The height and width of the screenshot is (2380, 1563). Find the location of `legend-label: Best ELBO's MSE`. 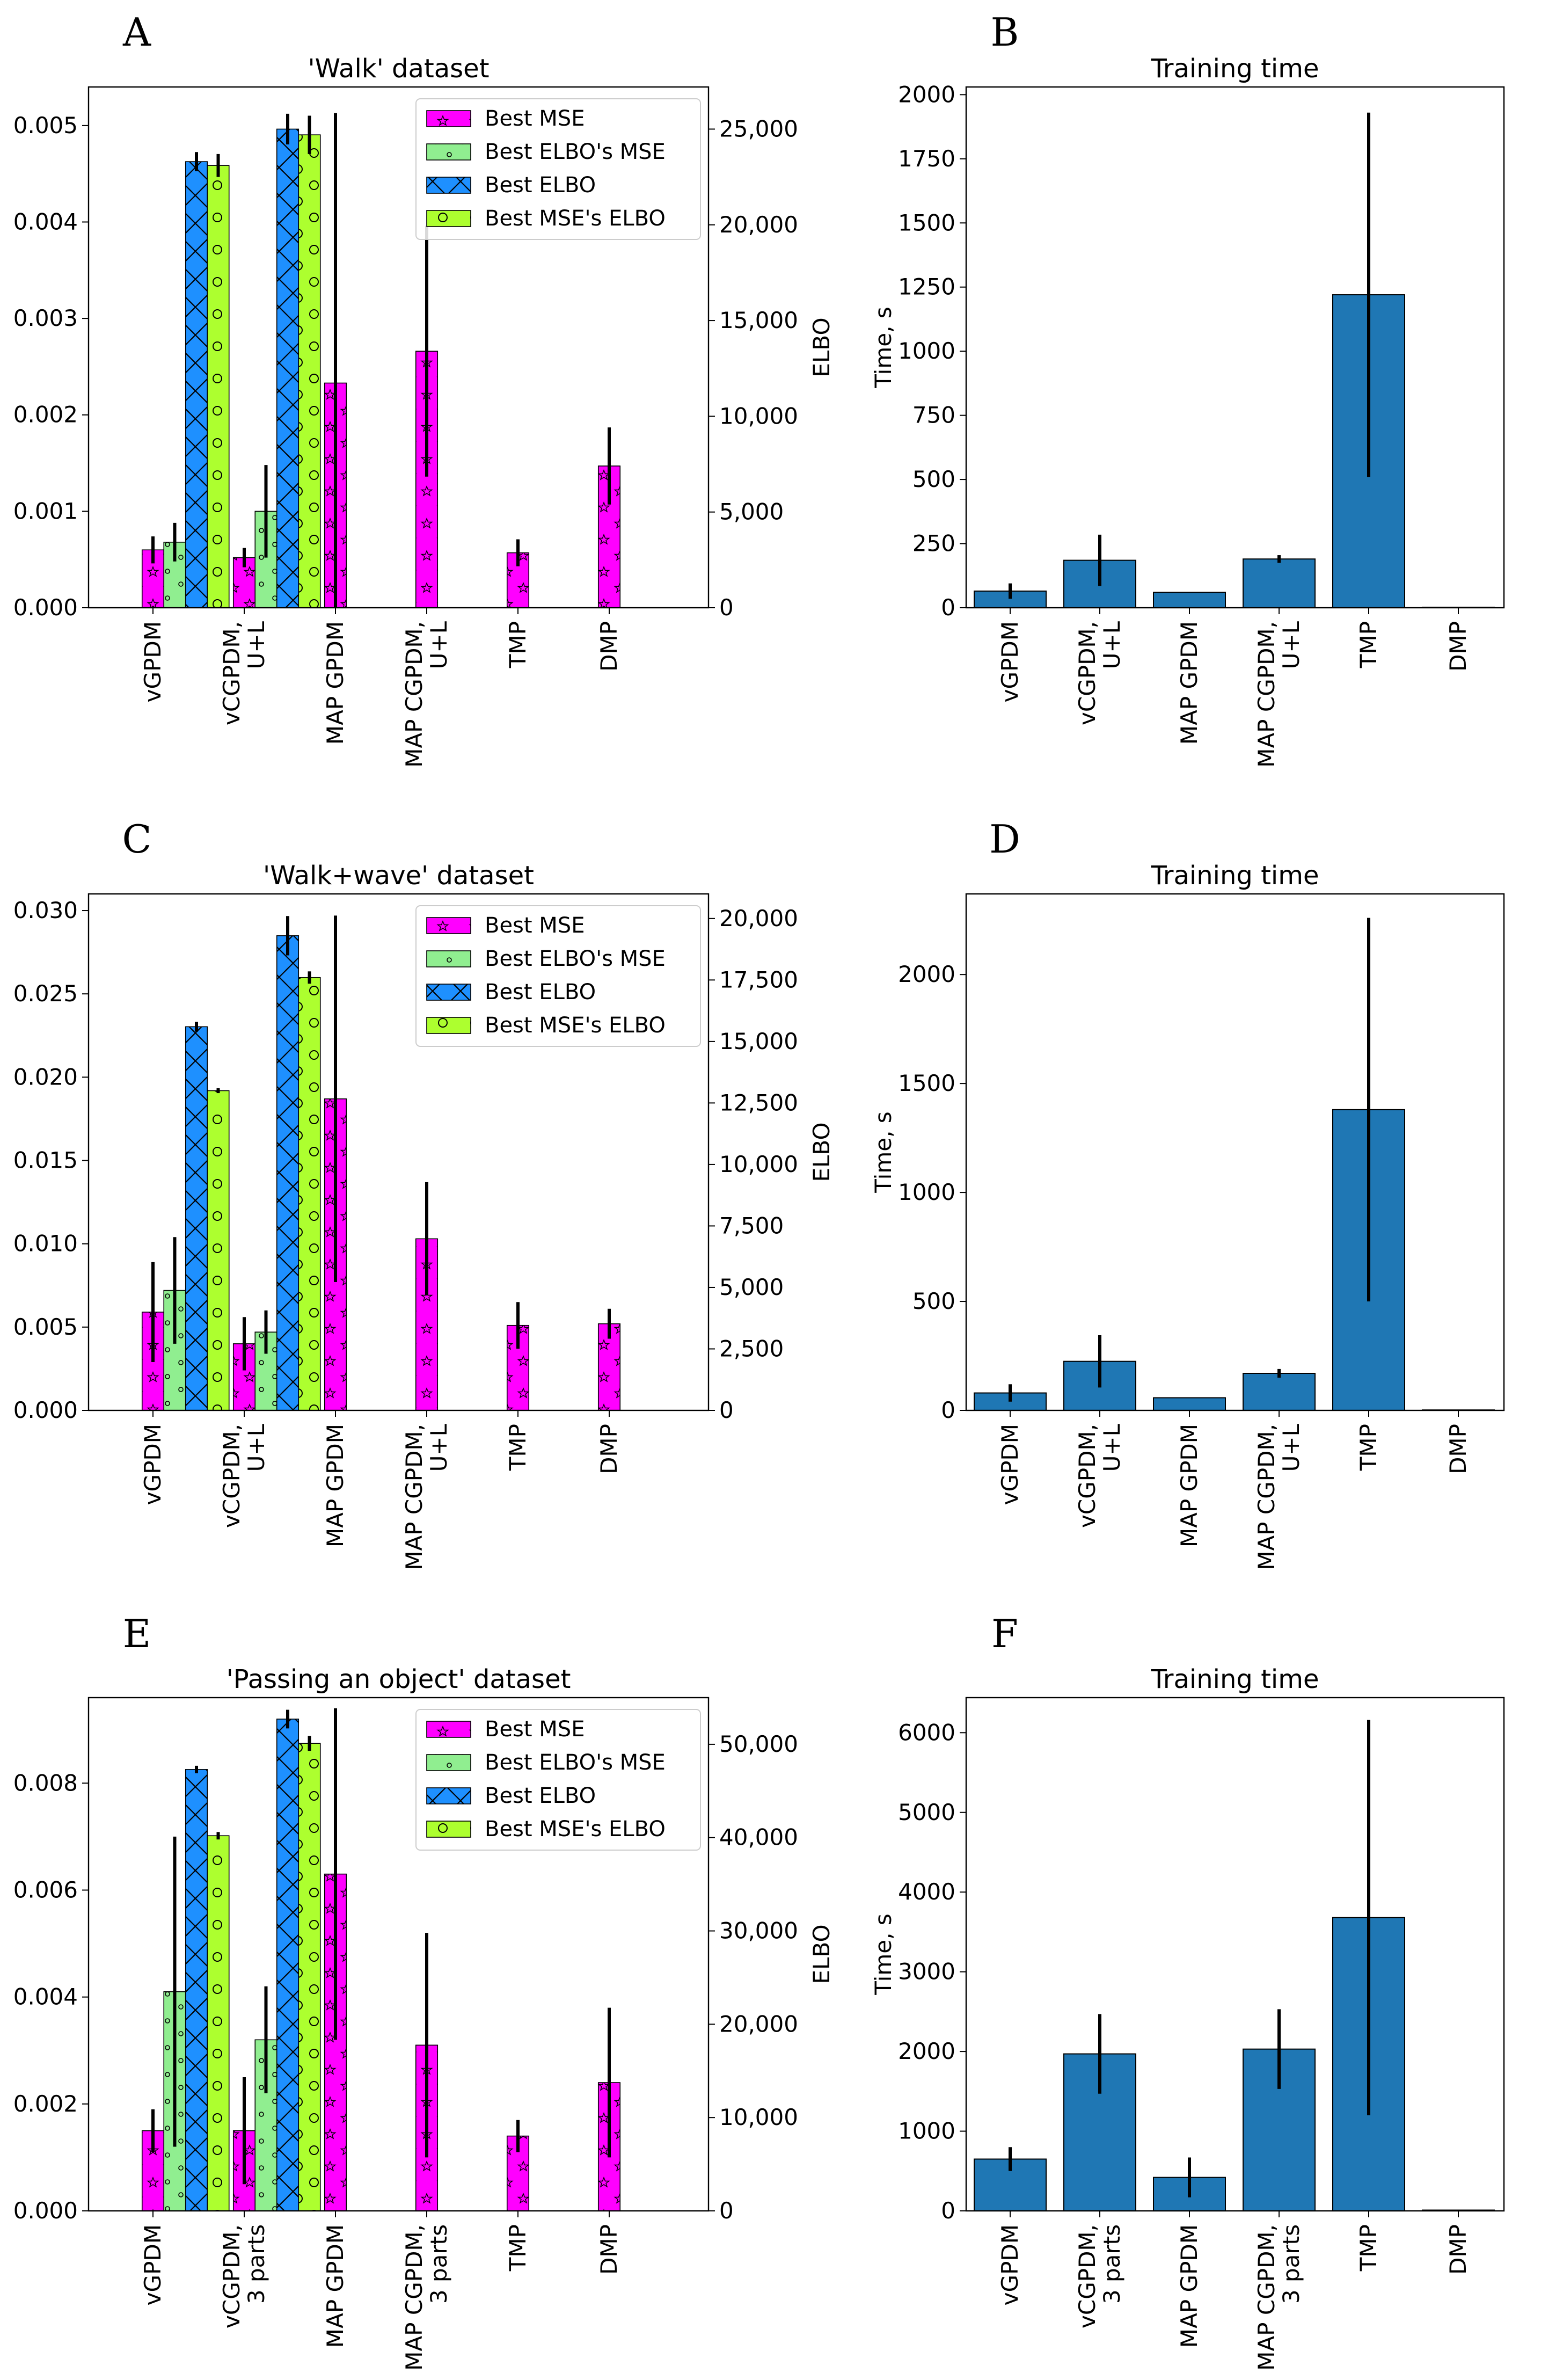

legend-label: Best ELBO's MSE is located at coordinates (575, 1762).